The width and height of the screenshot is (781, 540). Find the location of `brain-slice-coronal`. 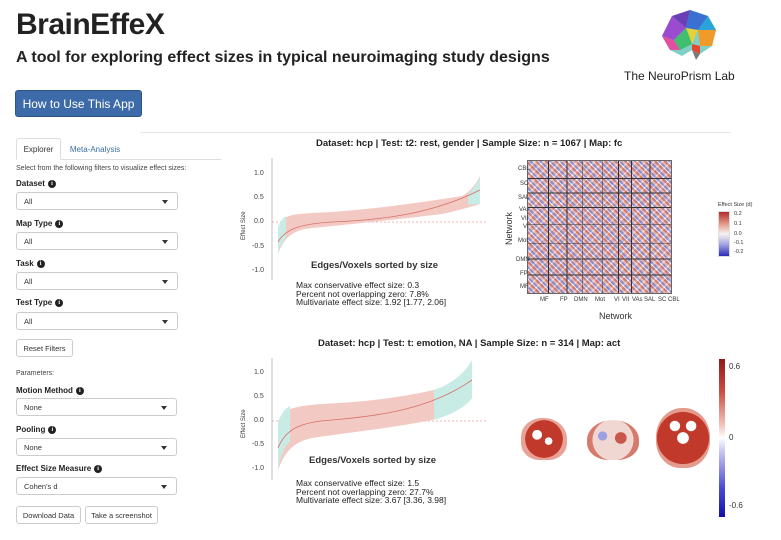

brain-slice-coronal is located at coordinates (613, 440).